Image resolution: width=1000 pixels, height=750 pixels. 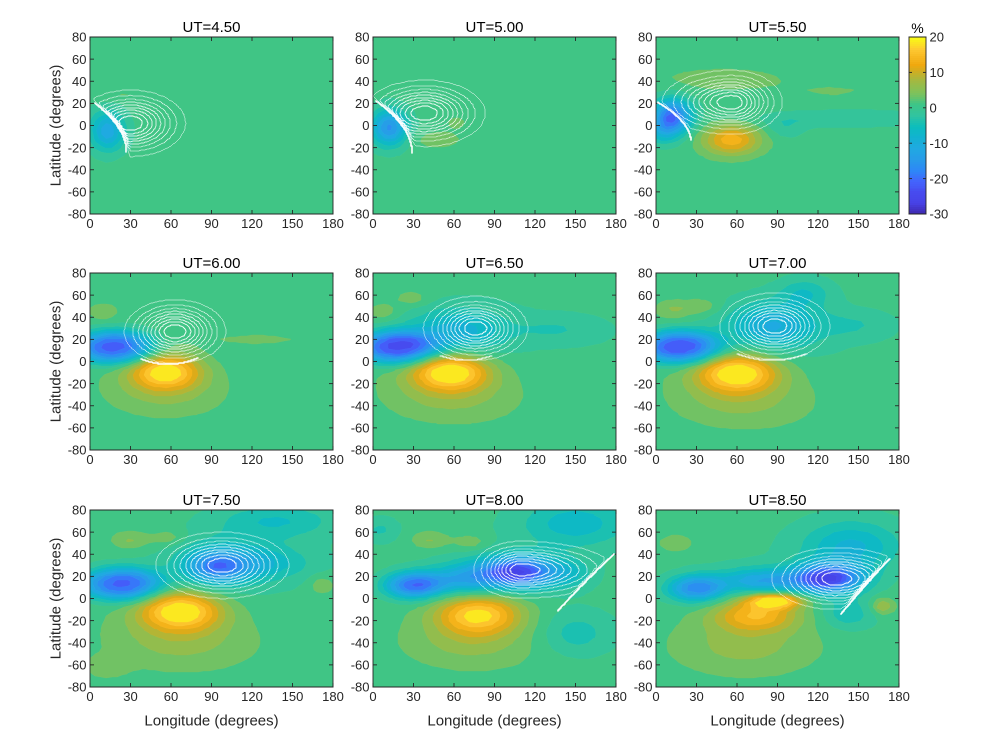 I want to click on svg-text: UT=7.00, so click(x=778, y=263).